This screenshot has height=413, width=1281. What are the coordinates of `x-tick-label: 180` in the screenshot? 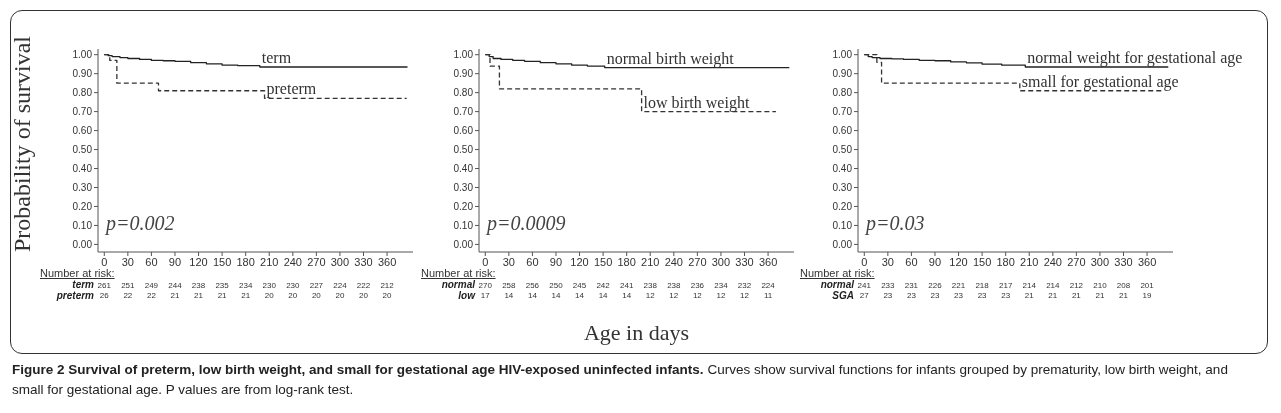 It's located at (1005, 261).